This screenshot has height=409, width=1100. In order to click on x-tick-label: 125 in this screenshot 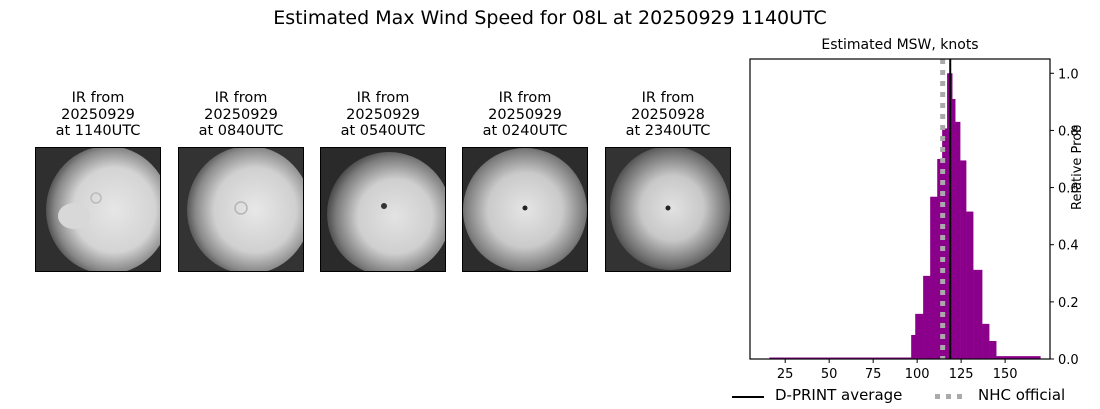, I will do `click(961, 374)`.